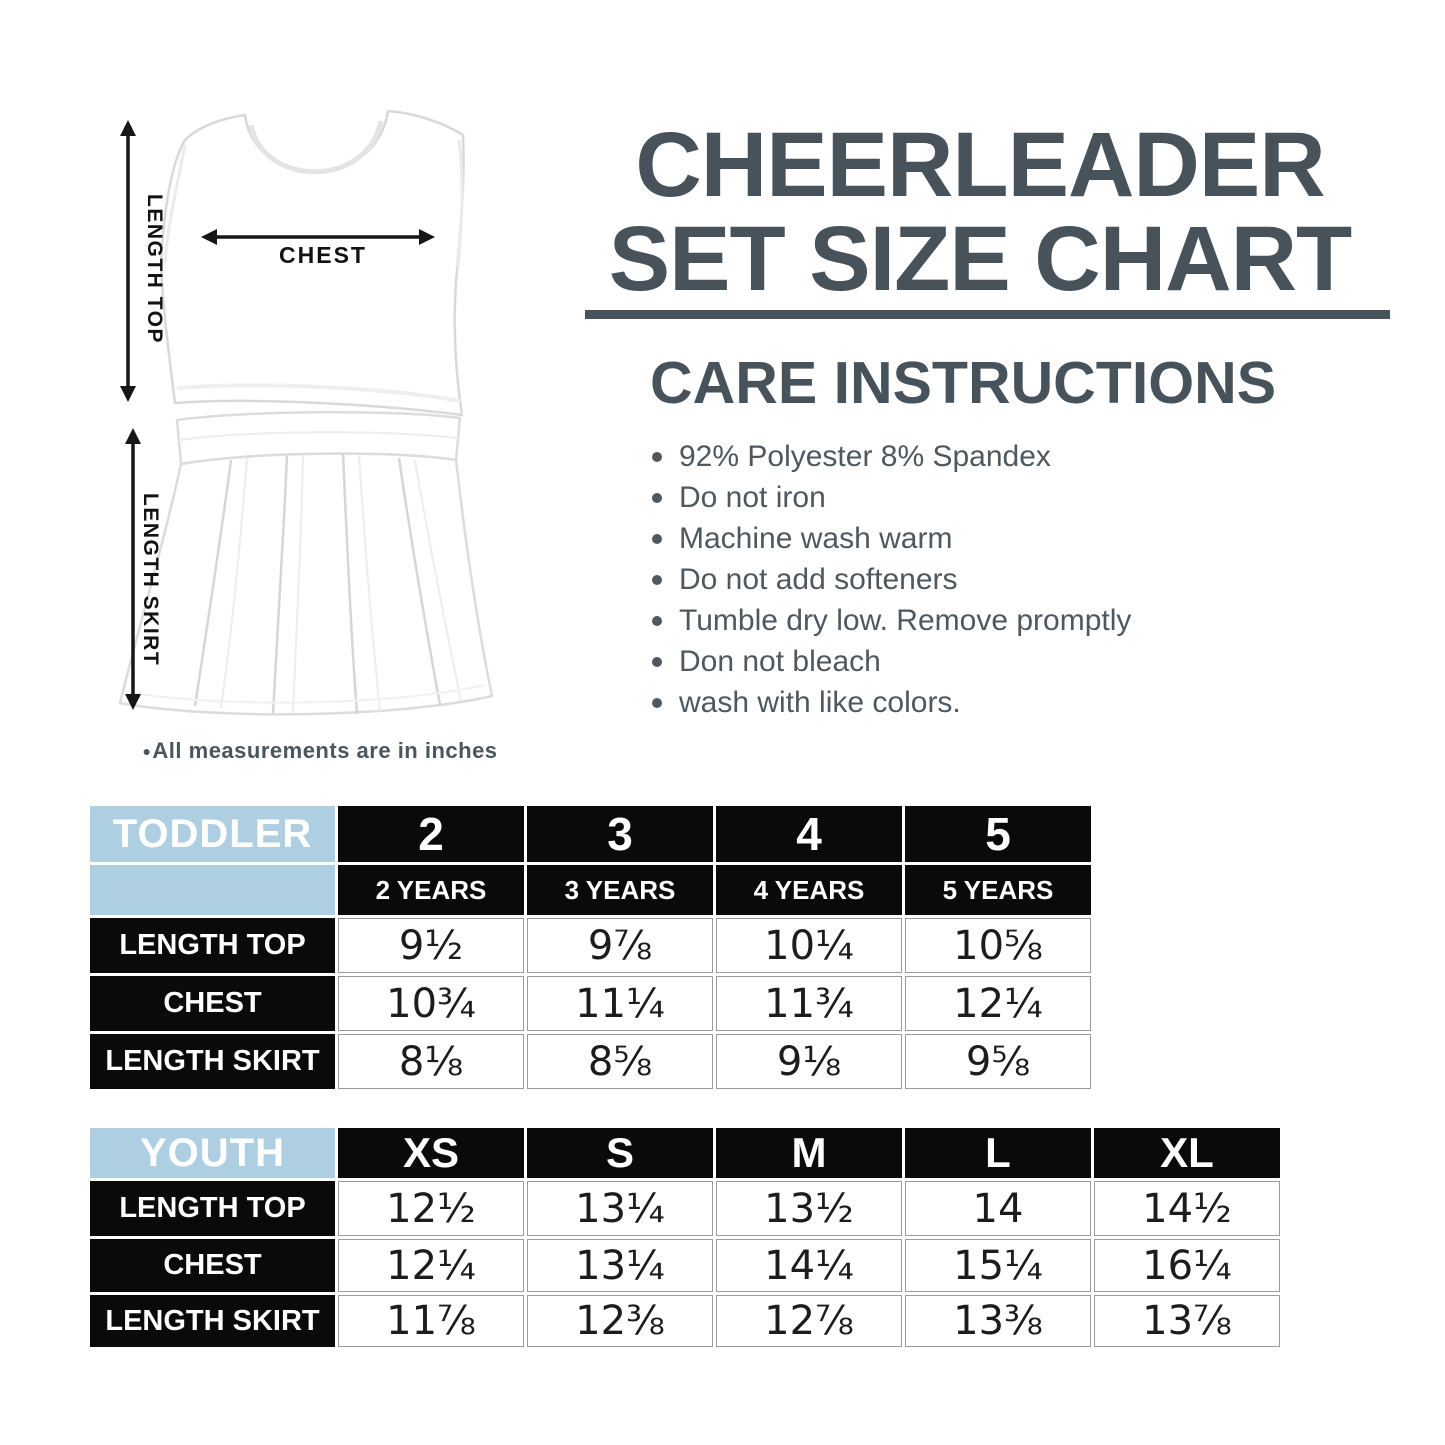  I want to click on page-title: CHEERLEADER SET SIZE CHART, so click(980, 212).